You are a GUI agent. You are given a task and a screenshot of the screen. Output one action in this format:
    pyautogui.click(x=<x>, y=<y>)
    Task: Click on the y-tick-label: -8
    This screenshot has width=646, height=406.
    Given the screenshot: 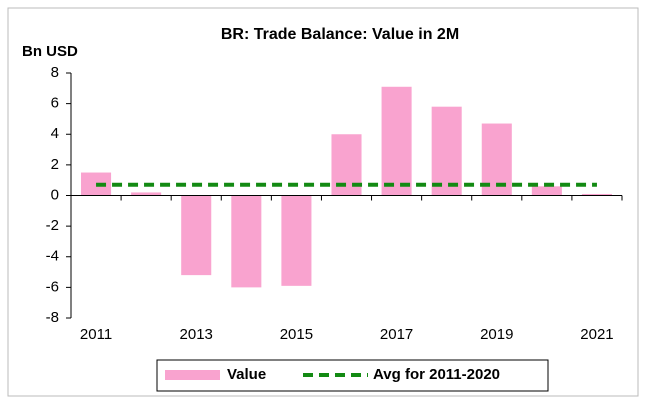 What is the action you would take?
    pyautogui.click(x=52, y=317)
    